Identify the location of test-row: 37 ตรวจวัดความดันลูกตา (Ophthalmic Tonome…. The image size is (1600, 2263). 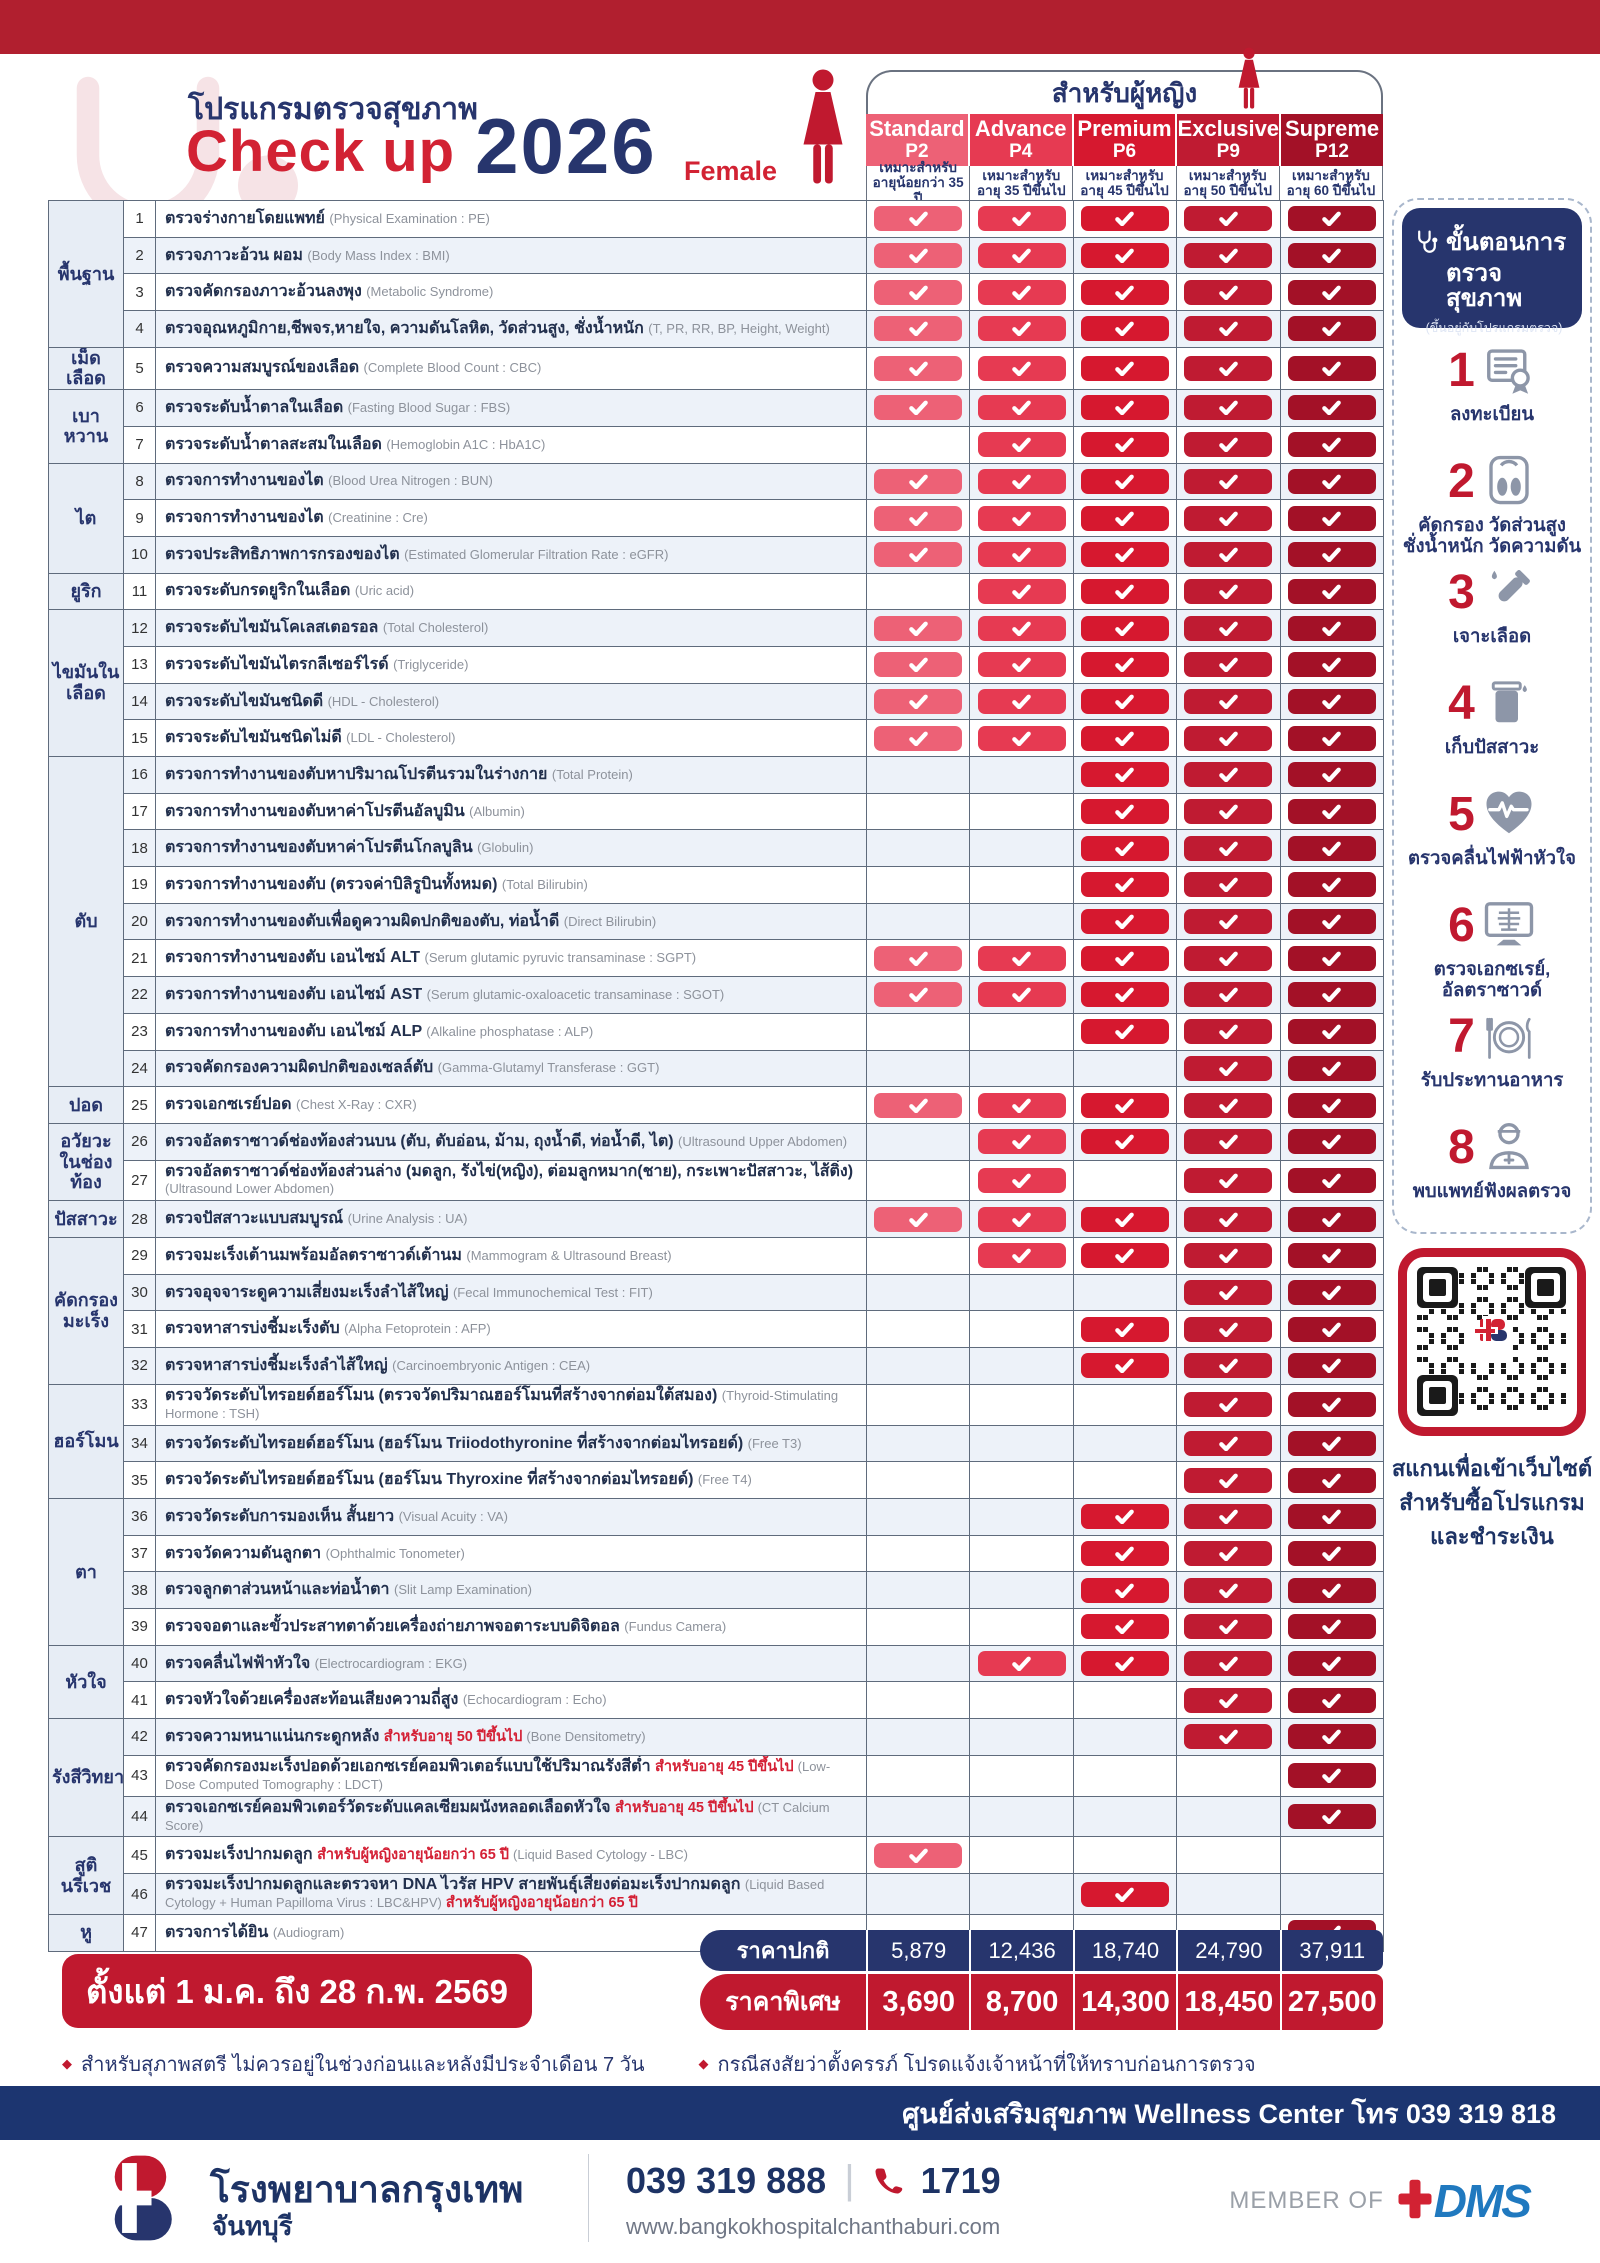
(716, 1553).